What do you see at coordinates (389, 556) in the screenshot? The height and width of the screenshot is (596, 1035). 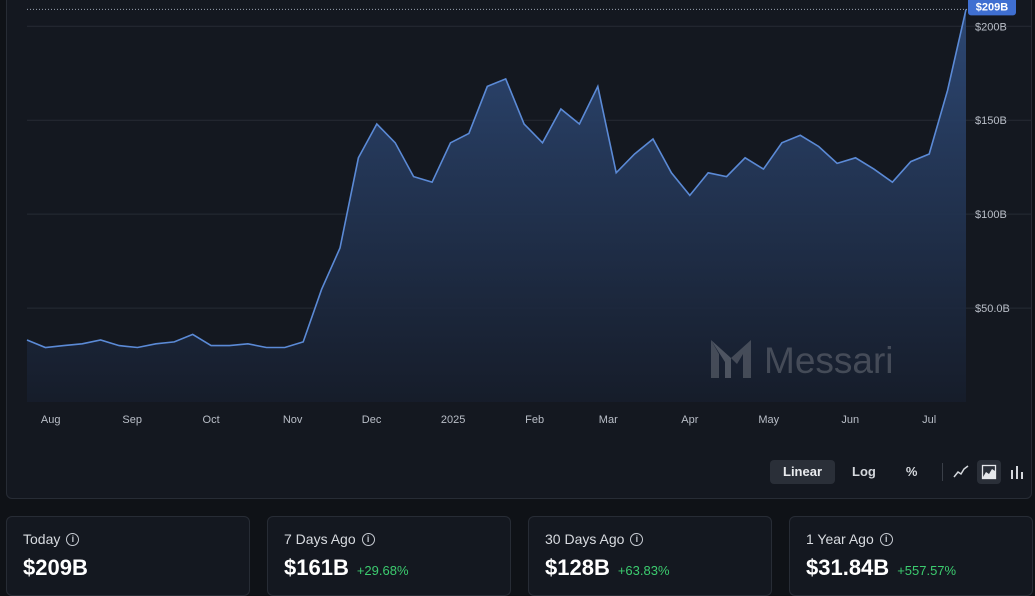 I see `stat-card-7d: 7 Days Ago i $161B +29.68%` at bounding box center [389, 556].